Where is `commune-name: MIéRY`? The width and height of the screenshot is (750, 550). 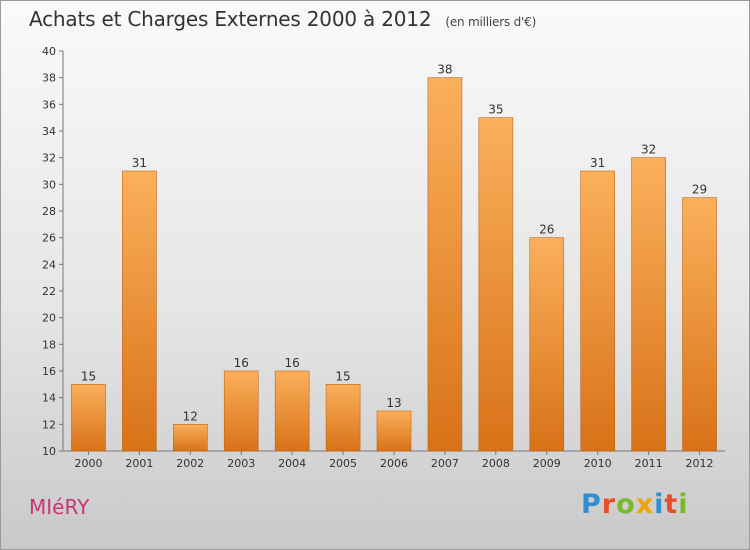 commune-name: MIéRY is located at coordinates (59, 507).